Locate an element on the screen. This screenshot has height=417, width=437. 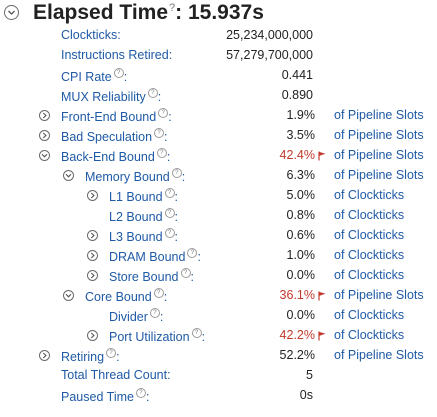
metric-label-text: Paused Time is located at coordinates (97, 397).